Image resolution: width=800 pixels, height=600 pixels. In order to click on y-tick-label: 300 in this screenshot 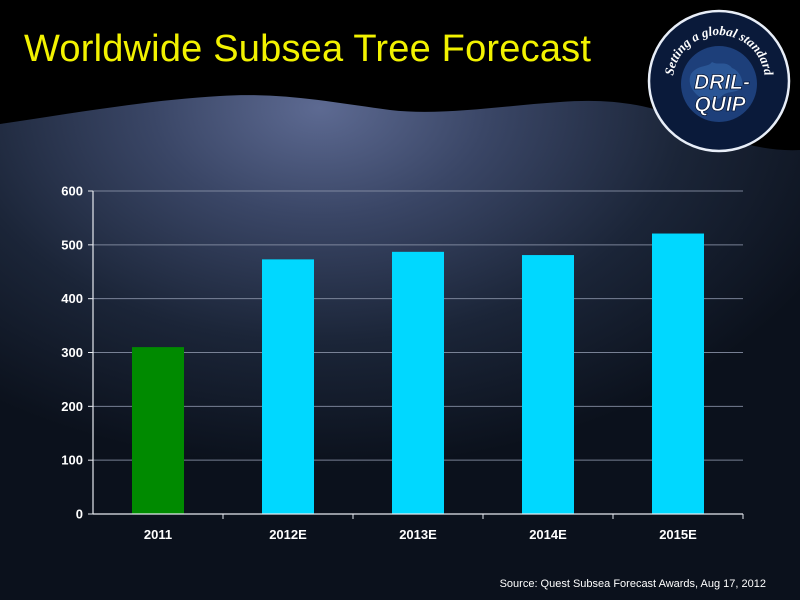, I will do `click(72, 352)`.